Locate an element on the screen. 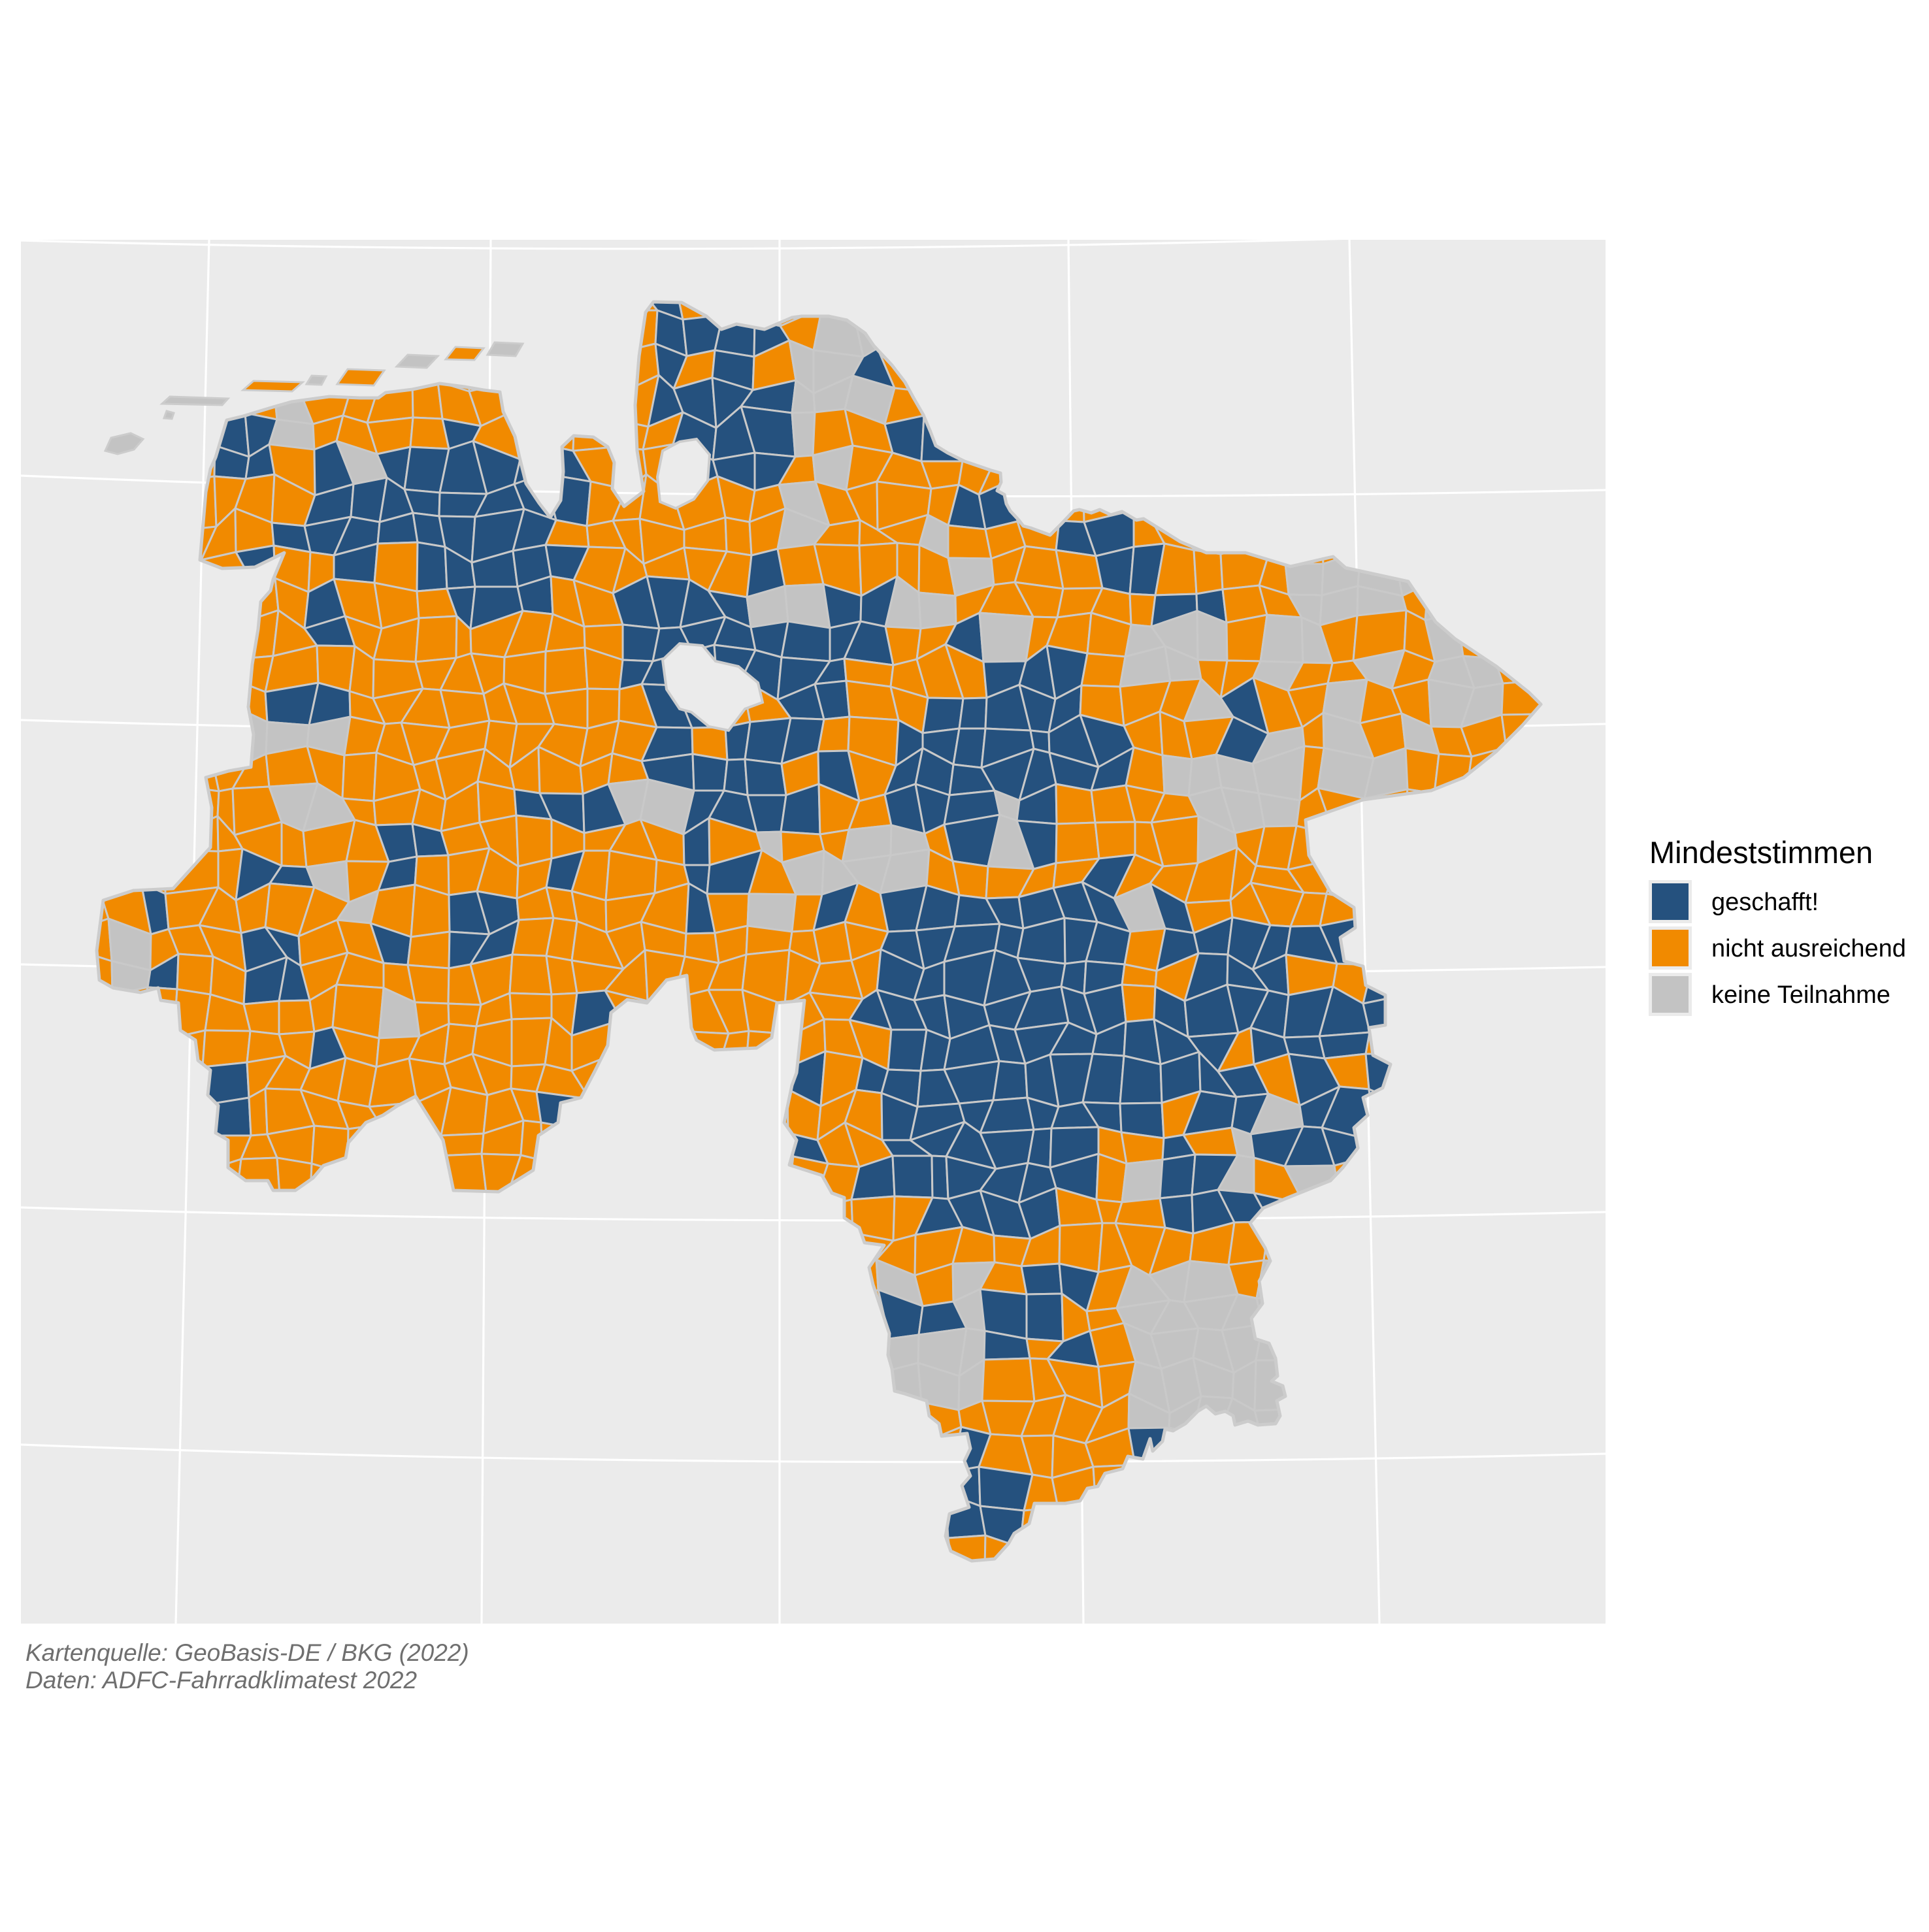 This screenshot has width=1929, height=1932. svg-text: Mindeststimmen is located at coordinates (1761, 852).